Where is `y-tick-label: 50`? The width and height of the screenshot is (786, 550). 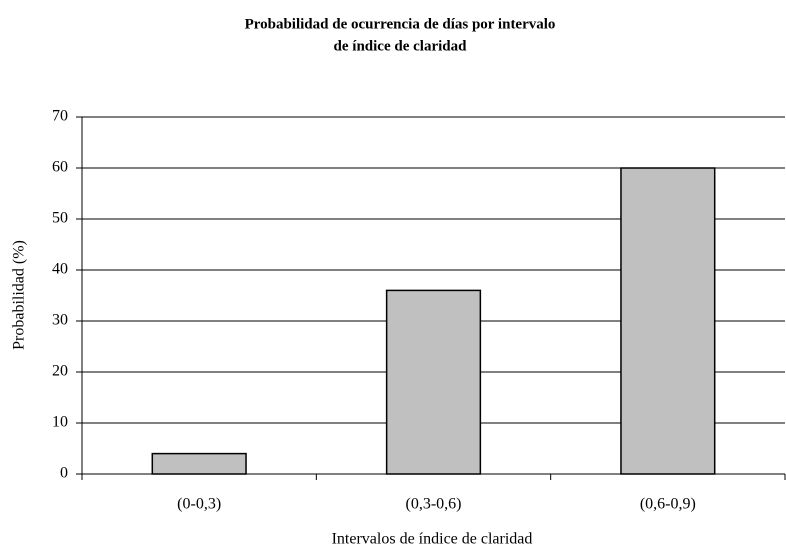
y-tick-label: 50 is located at coordinates (60, 218).